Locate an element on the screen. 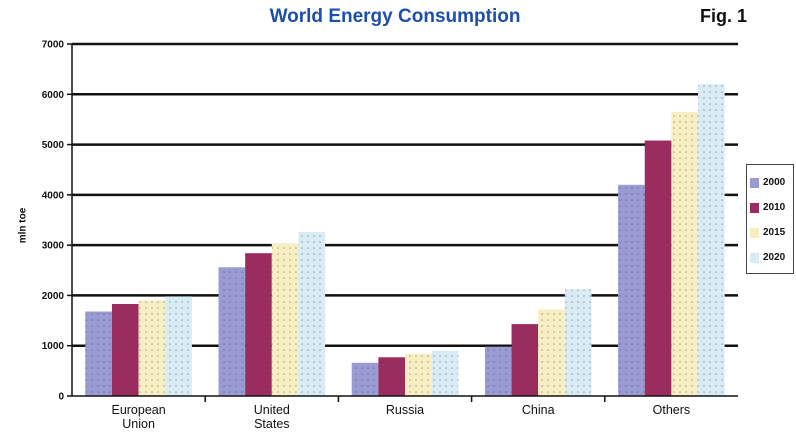 This screenshot has height=434, width=796. y-tick-label: 3000 is located at coordinates (53, 246).